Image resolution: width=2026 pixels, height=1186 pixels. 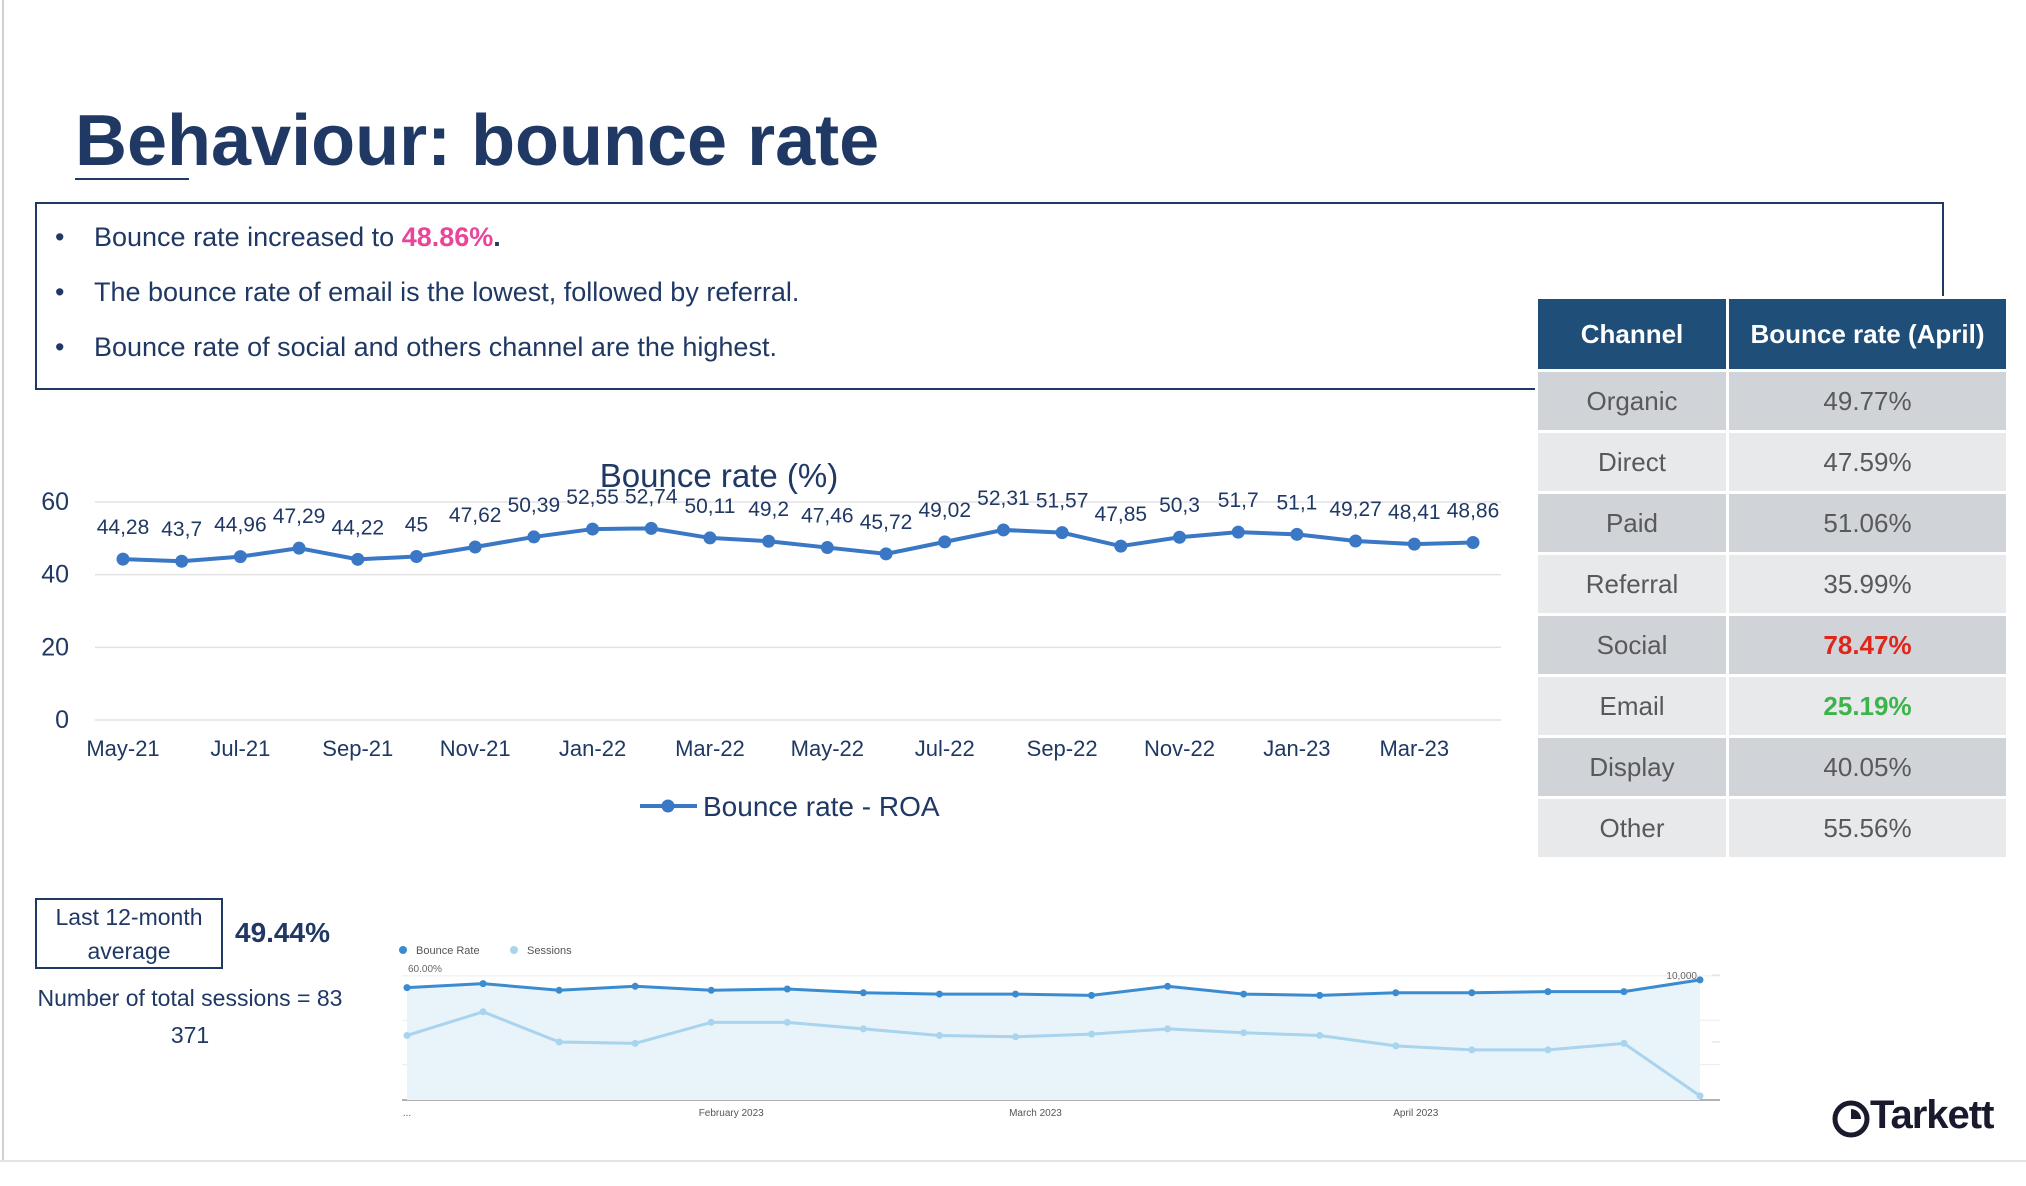 What do you see at coordinates (416, 525) in the screenshot?
I see `data-label: 45` at bounding box center [416, 525].